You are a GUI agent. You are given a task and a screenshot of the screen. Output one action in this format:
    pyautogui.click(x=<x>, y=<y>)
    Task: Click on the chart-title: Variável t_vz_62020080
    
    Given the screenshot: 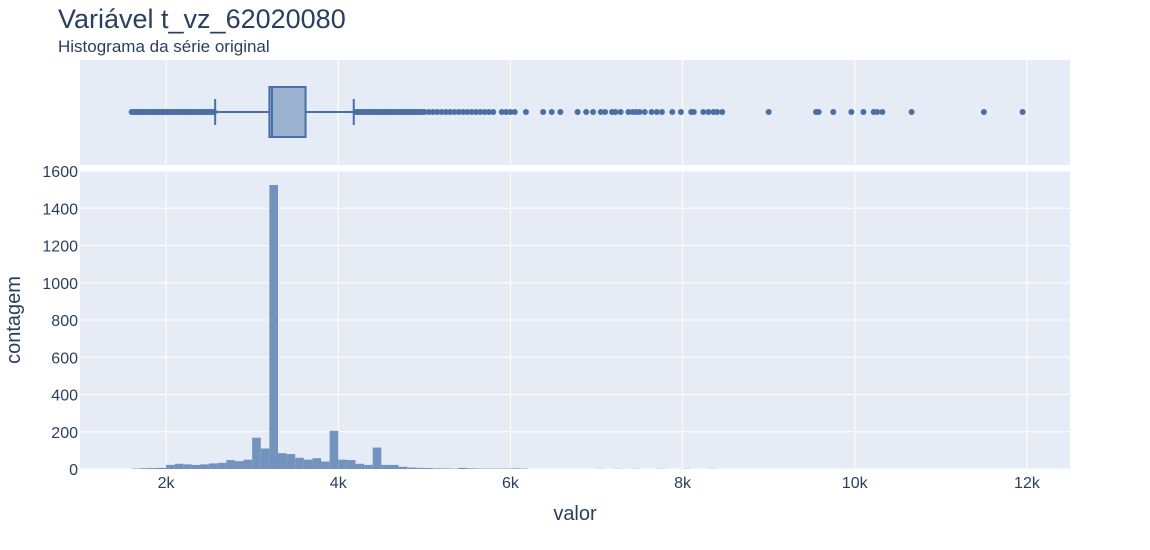 What is the action you would take?
    pyautogui.click(x=202, y=19)
    